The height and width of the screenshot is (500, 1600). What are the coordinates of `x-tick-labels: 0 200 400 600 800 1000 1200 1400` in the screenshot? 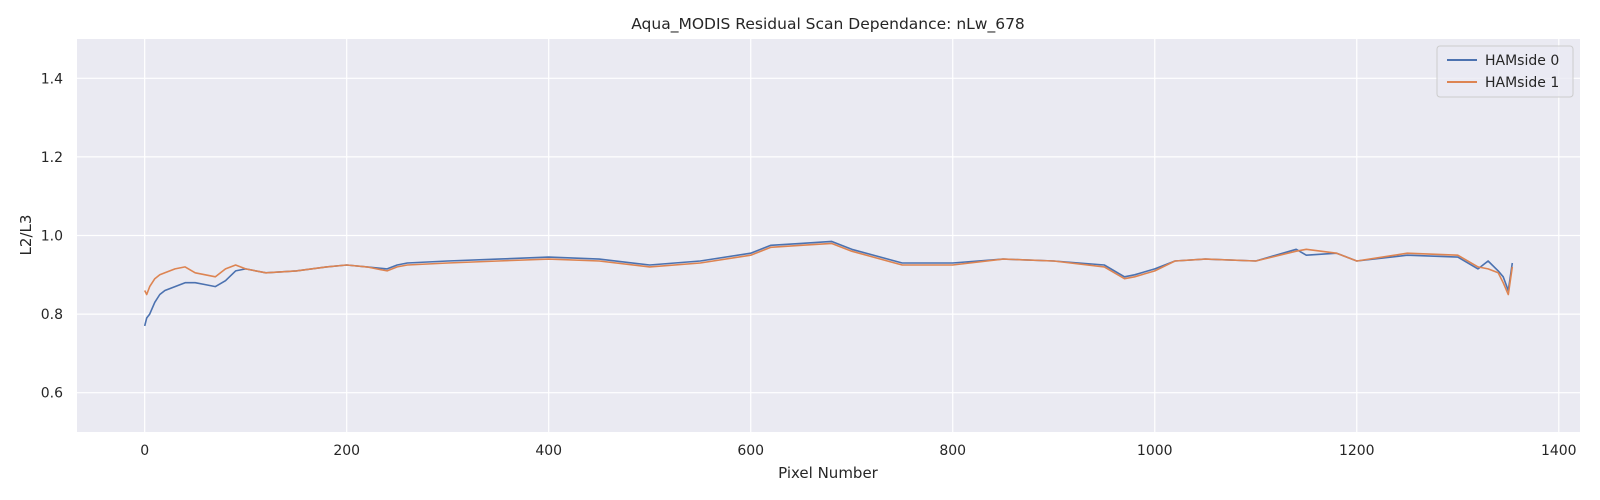 It's located at (858, 451).